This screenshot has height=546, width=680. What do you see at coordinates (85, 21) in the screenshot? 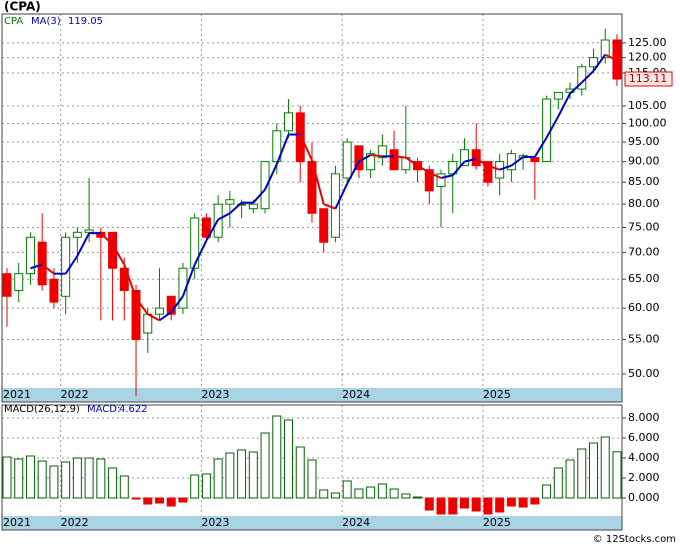
I see `legend-value: 119.05` at bounding box center [85, 21].